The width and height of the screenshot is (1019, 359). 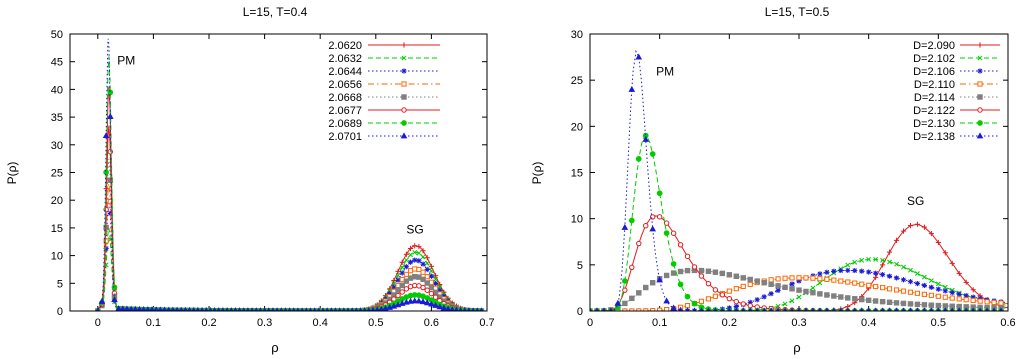 I want to click on chart-left-title: L=15, T=0.4, so click(x=275, y=12).